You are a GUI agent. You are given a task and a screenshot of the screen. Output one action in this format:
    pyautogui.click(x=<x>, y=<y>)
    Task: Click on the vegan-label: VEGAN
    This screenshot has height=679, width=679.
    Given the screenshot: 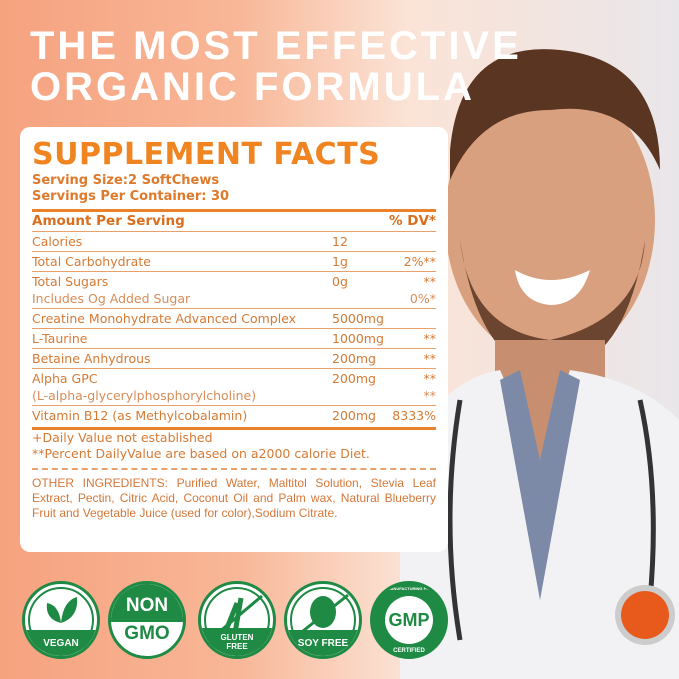 What is the action you would take?
    pyautogui.click(x=61, y=643)
    